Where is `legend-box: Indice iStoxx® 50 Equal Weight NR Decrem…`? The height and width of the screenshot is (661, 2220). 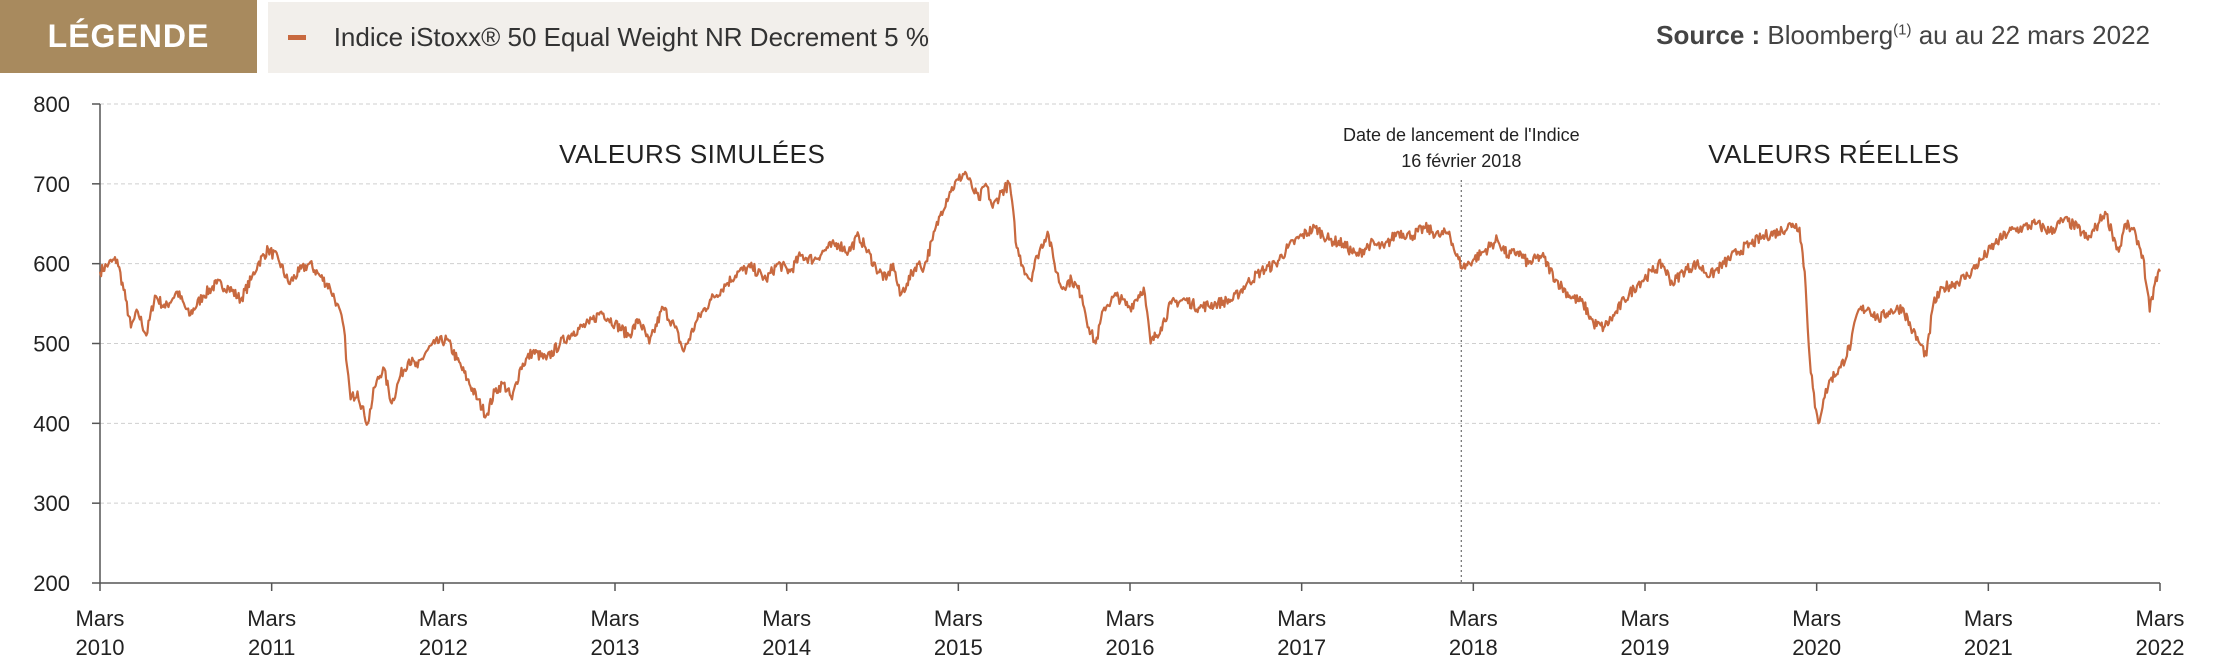
legend-box: Indice iStoxx® 50 Equal Weight NR Decrem… is located at coordinates (598, 37).